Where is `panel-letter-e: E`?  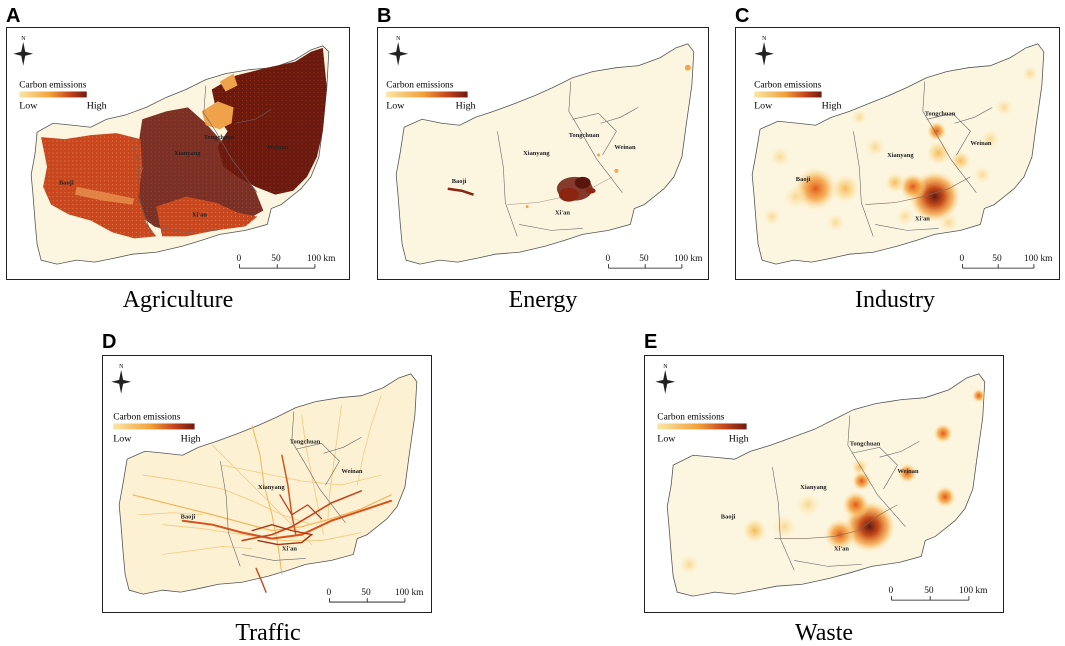
panel-letter-e: E is located at coordinates (651, 342).